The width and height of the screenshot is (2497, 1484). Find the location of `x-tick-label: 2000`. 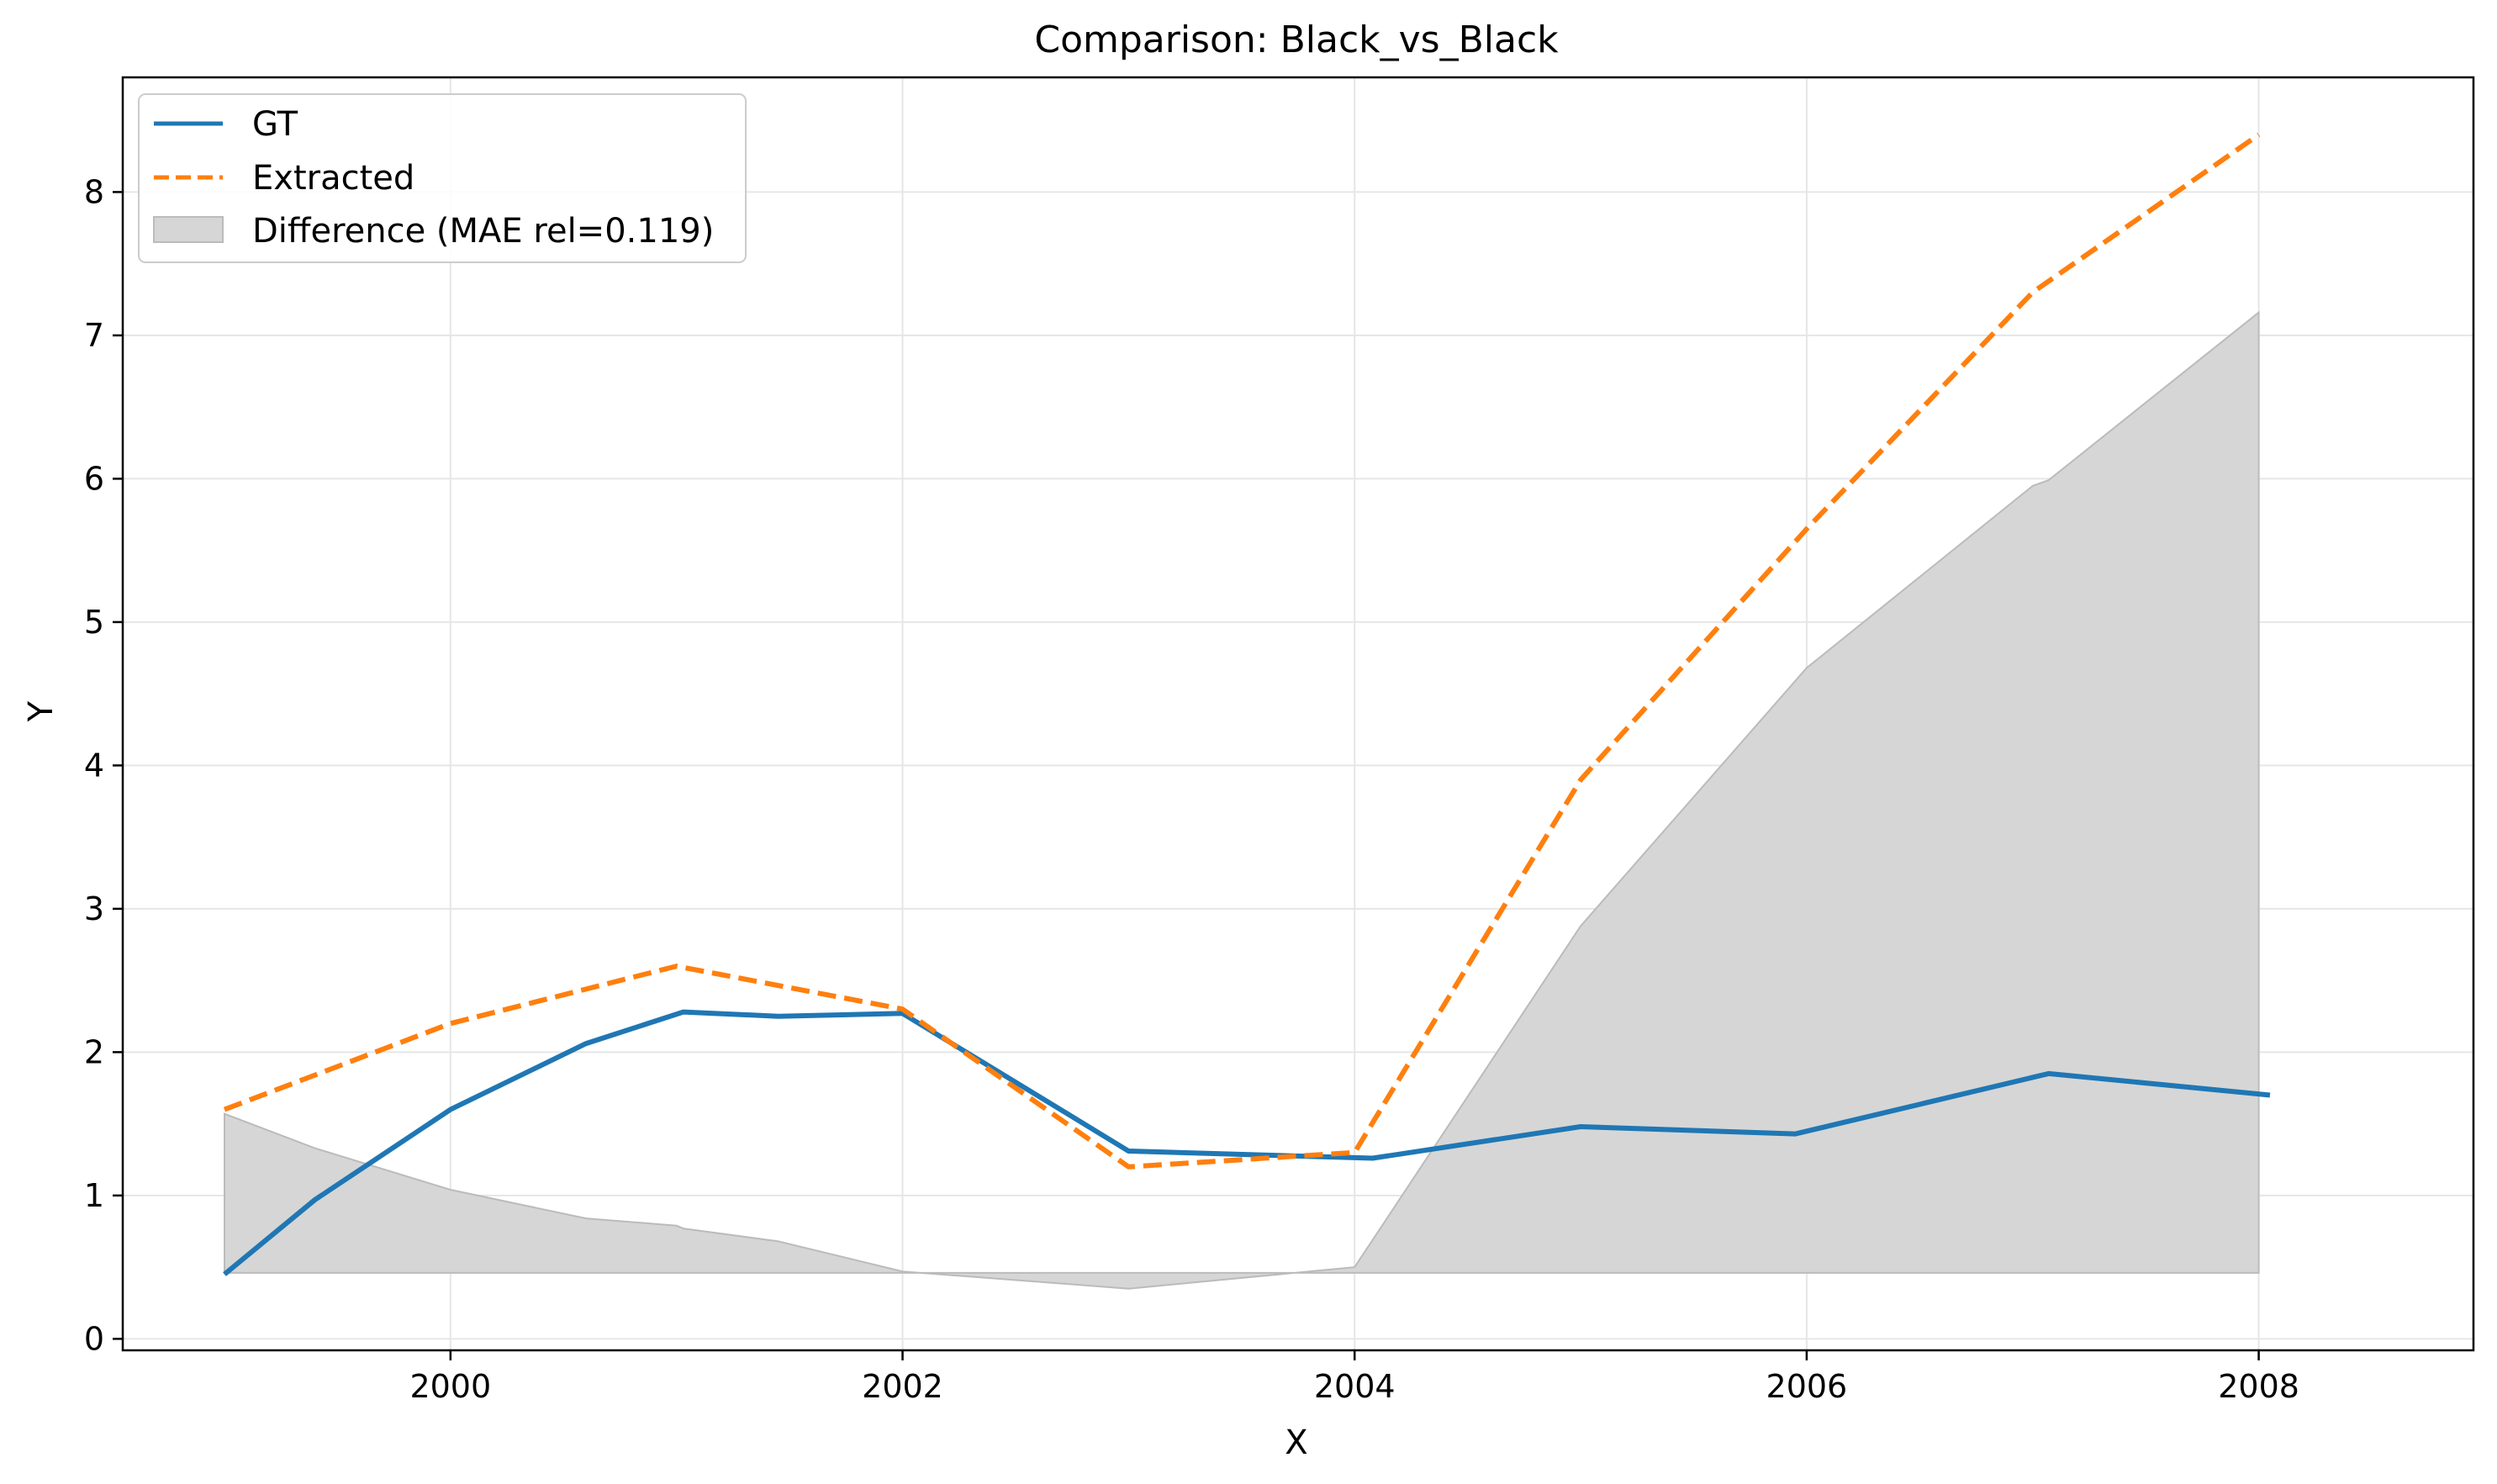

x-tick-label: 2000 is located at coordinates (450, 1386).